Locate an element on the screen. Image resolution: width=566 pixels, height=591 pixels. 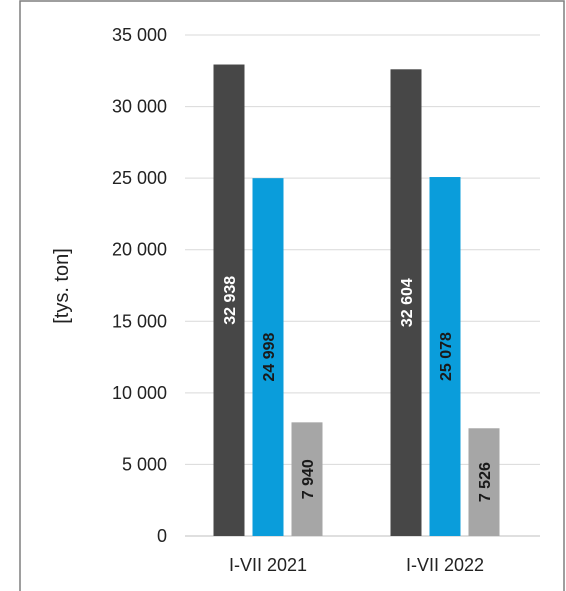
y-tick-label: 35 000 is located at coordinates (139, 35).